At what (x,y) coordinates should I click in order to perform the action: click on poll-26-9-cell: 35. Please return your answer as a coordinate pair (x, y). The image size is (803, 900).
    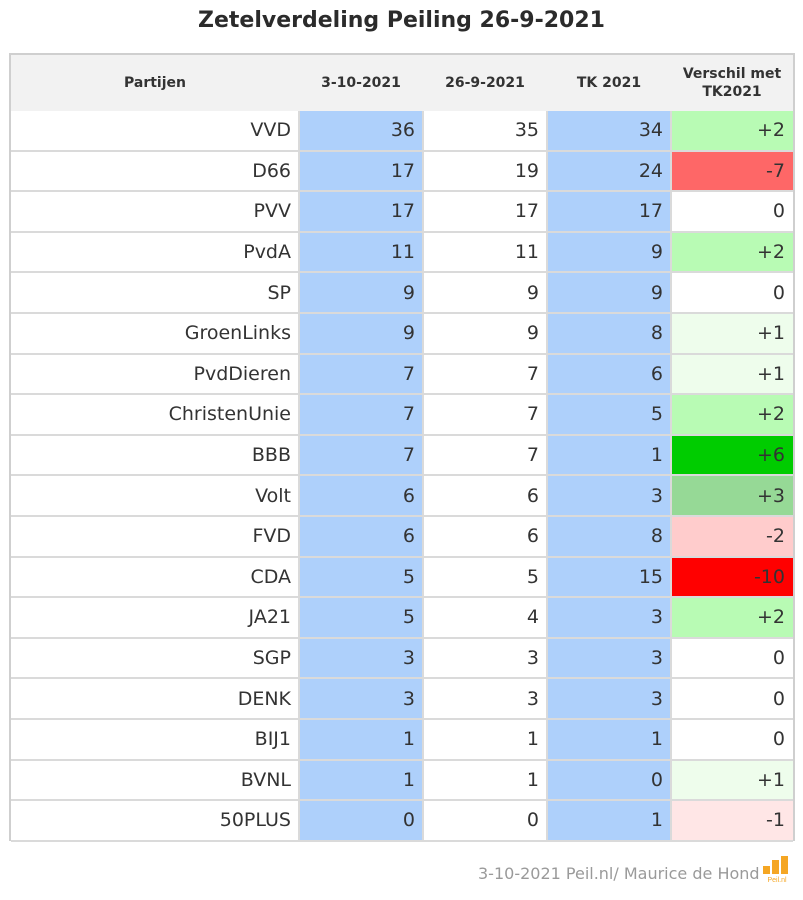
    Looking at the image, I should click on (485, 130).